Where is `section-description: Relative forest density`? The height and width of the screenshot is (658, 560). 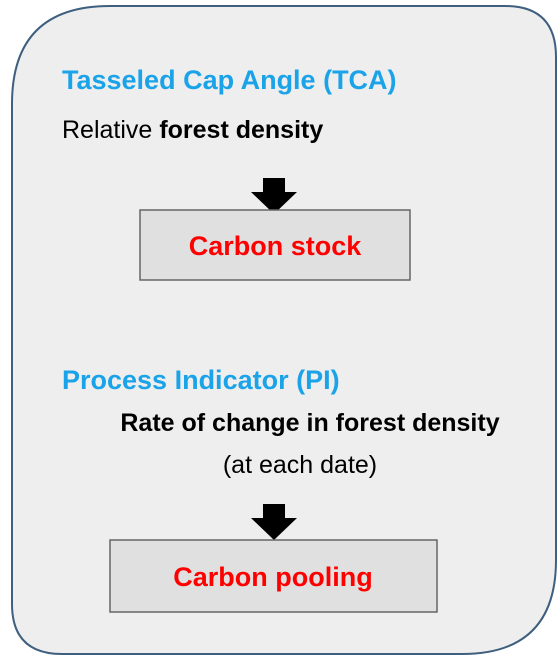
section-description: Relative forest density is located at coordinates (192, 130).